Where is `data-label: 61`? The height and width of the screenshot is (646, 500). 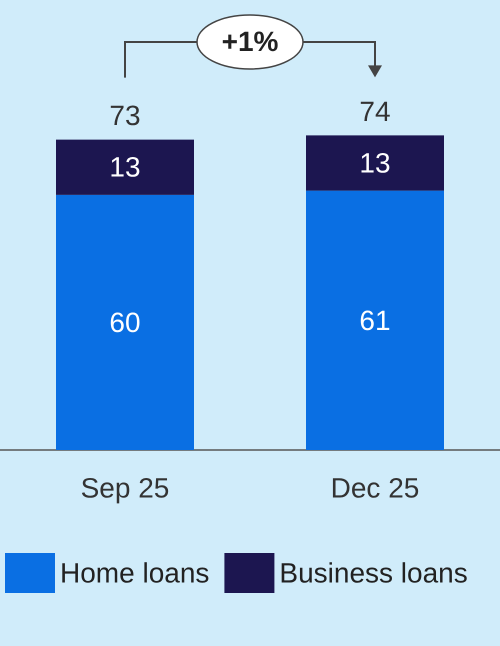
data-label: 61 is located at coordinates (375, 320).